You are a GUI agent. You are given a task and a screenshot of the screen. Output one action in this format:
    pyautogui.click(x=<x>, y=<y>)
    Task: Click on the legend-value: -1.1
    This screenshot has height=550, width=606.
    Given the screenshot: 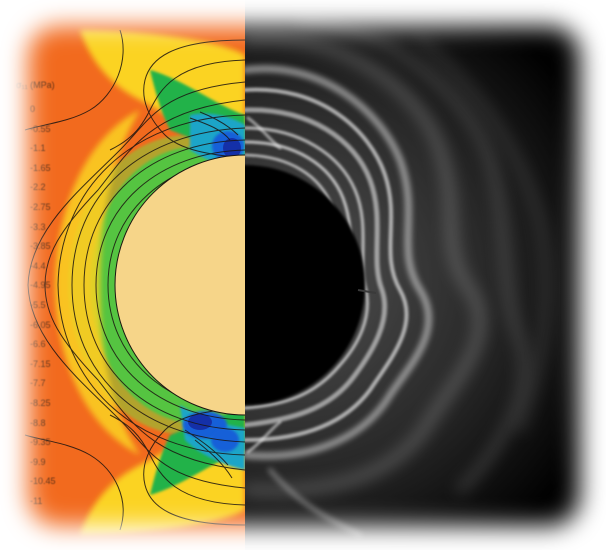 What is the action you would take?
    pyautogui.click(x=38, y=148)
    